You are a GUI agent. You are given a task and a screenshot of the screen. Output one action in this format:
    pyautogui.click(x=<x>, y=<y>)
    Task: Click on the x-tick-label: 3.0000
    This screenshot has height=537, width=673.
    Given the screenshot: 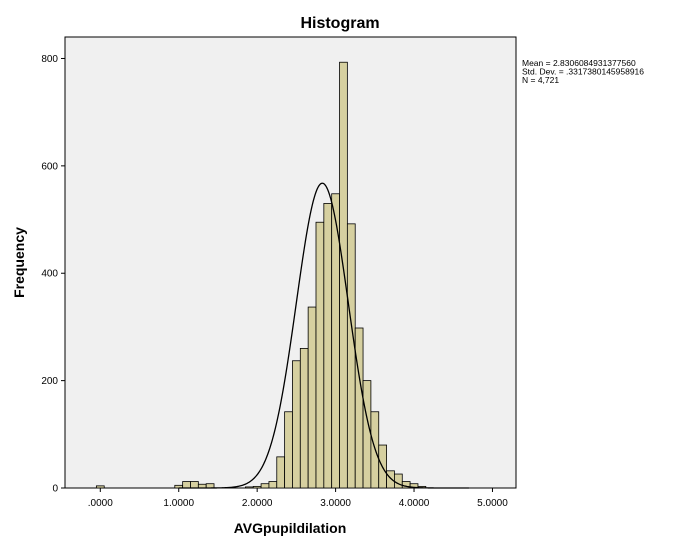 What is the action you would take?
    pyautogui.click(x=335, y=503)
    